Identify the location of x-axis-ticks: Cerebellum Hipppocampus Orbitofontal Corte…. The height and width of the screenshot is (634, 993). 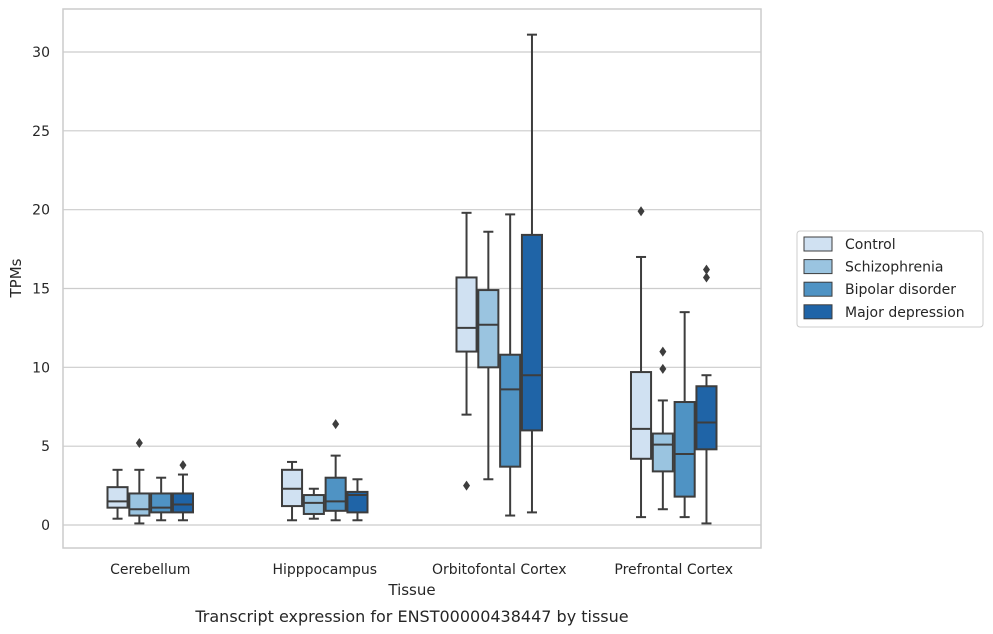
(421, 570).